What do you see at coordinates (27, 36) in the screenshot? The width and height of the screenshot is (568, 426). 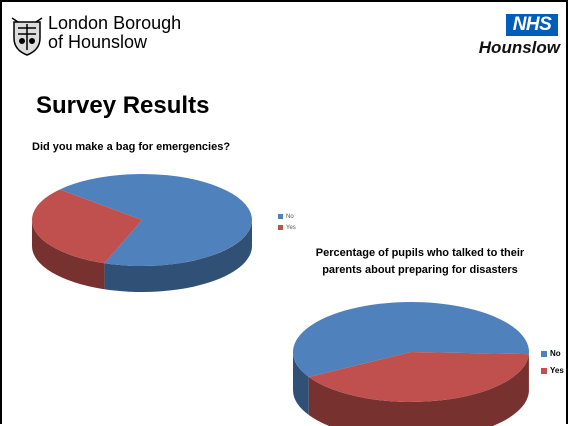 I see `borough-crest-logo` at bounding box center [27, 36].